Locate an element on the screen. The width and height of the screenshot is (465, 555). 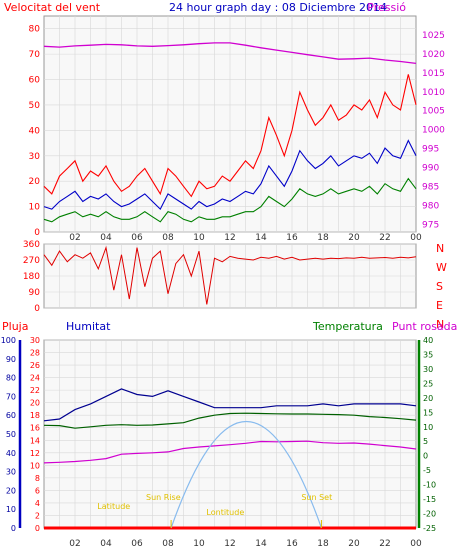
direction-degree-tick-label: 0 is located at coordinates (37, 309).